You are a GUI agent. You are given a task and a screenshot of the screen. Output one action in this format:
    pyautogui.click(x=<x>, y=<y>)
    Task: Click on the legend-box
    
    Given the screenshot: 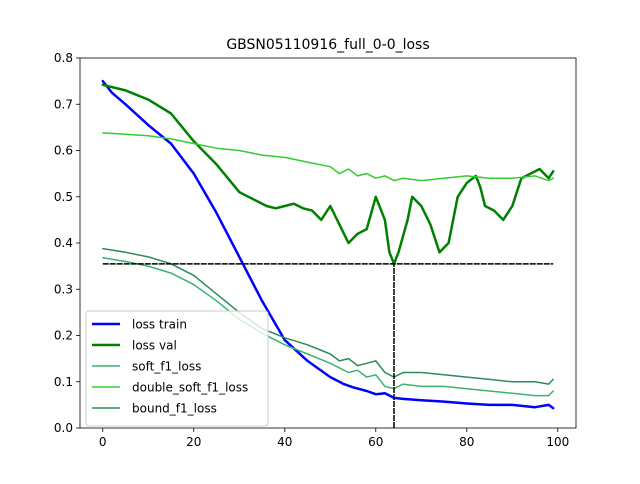 What is the action you would take?
    pyautogui.click(x=177, y=368)
    